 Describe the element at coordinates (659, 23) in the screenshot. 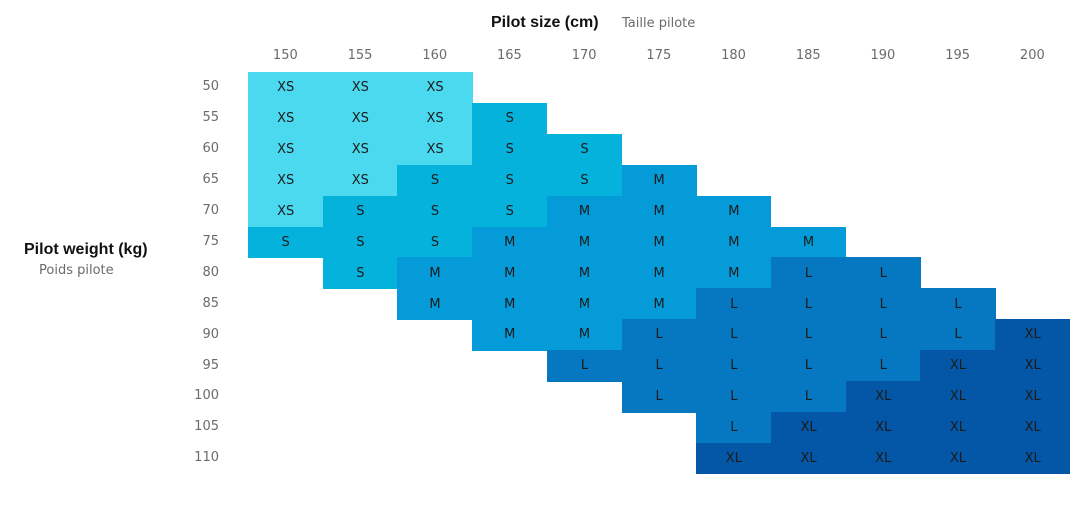

I see `chart-subtitle: Taille pilote` at that location.